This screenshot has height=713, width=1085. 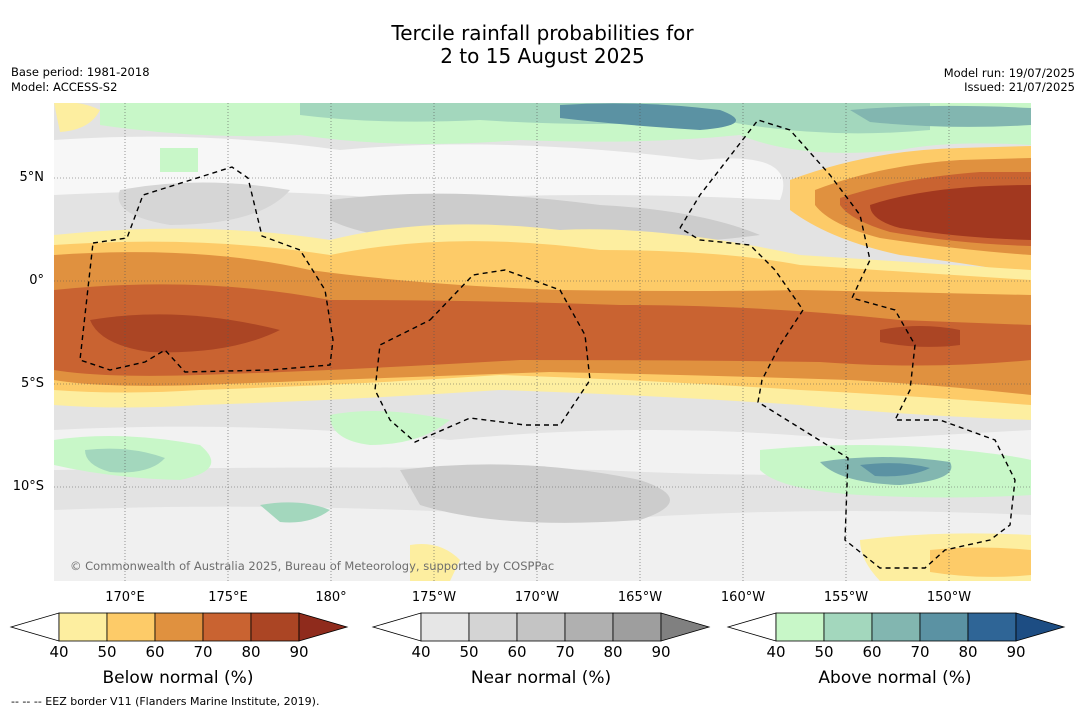 What do you see at coordinates (1009, 73) in the screenshot?
I see `model-run: Model run: 19/07/2025` at bounding box center [1009, 73].